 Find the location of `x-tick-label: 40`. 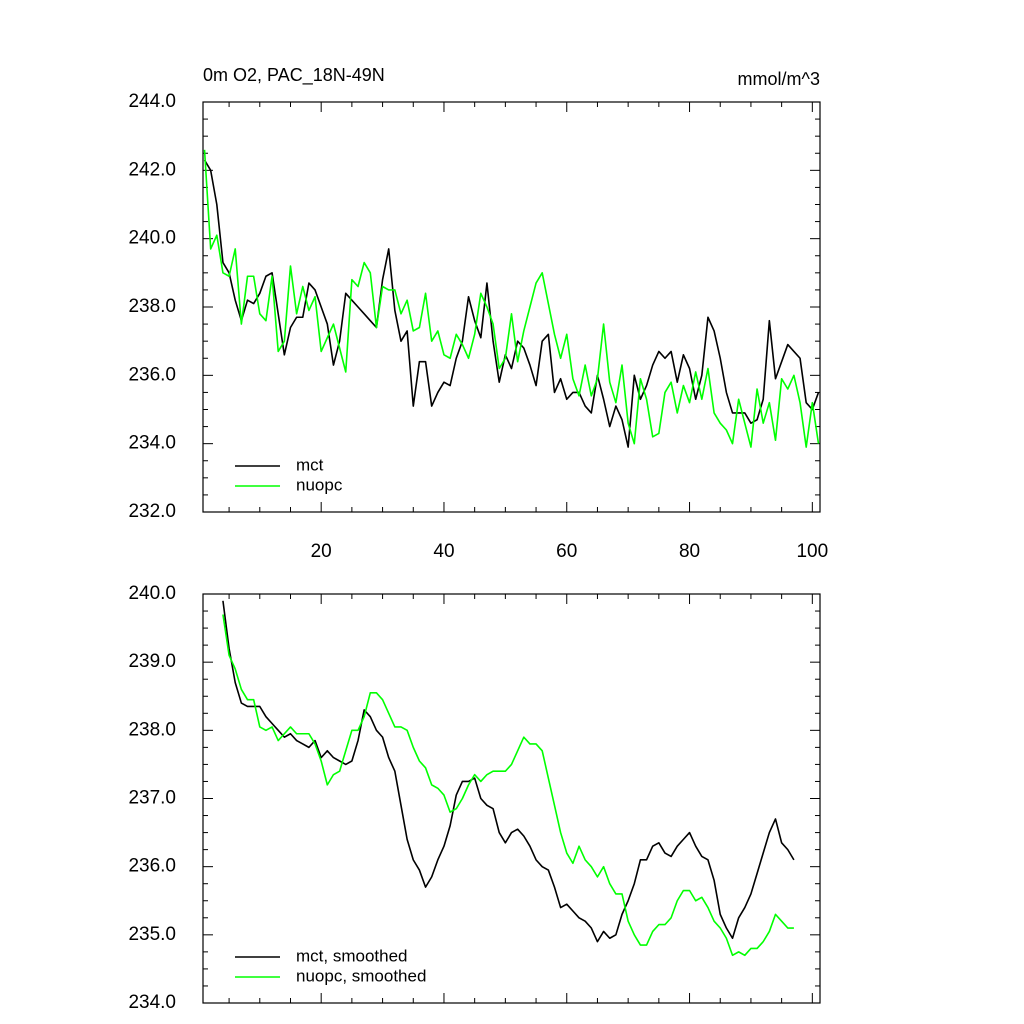

x-tick-label: 40 is located at coordinates (443, 551).